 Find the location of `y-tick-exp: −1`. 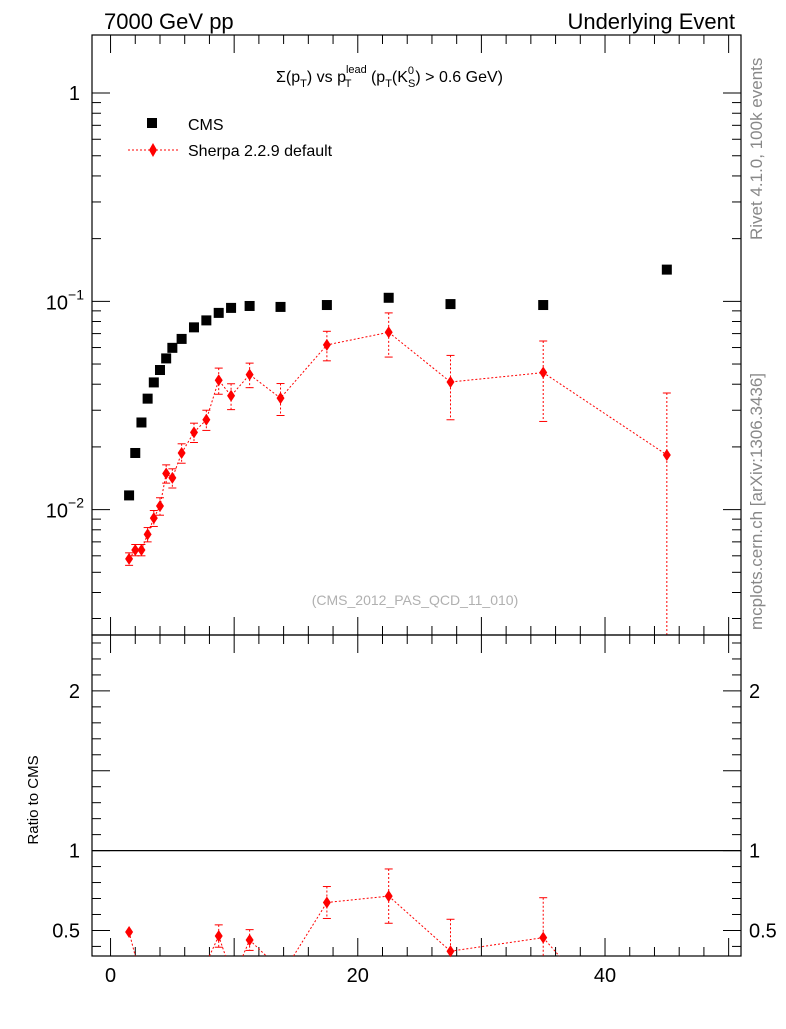

y-tick-exp: −1 is located at coordinates (76, 294).